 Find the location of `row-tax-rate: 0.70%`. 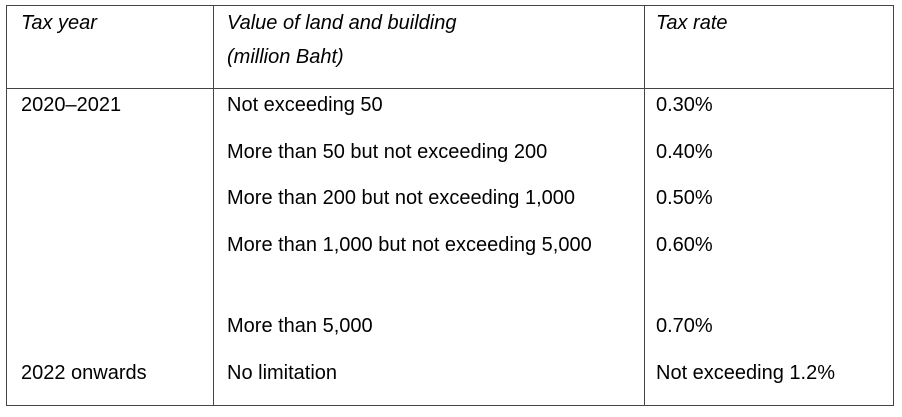

row-tax-rate: 0.70% is located at coordinates (684, 326).